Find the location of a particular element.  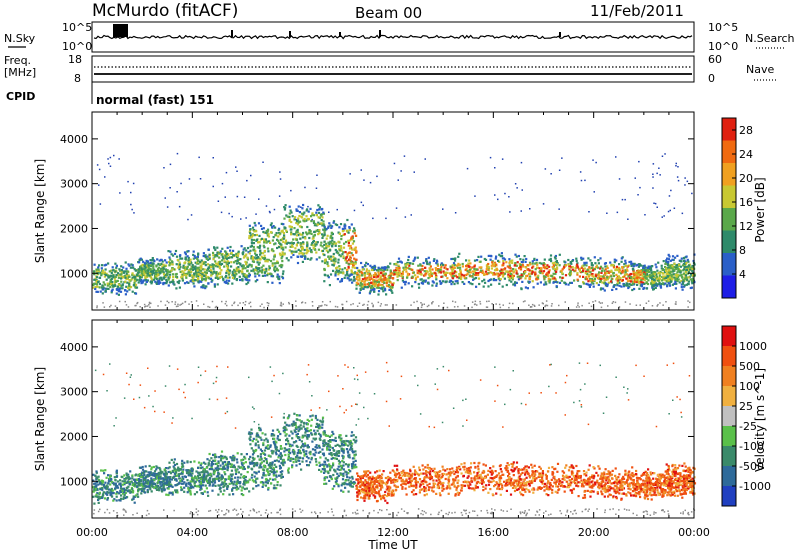

power-ylabel: Slant Range [km] is located at coordinates (40, 211).